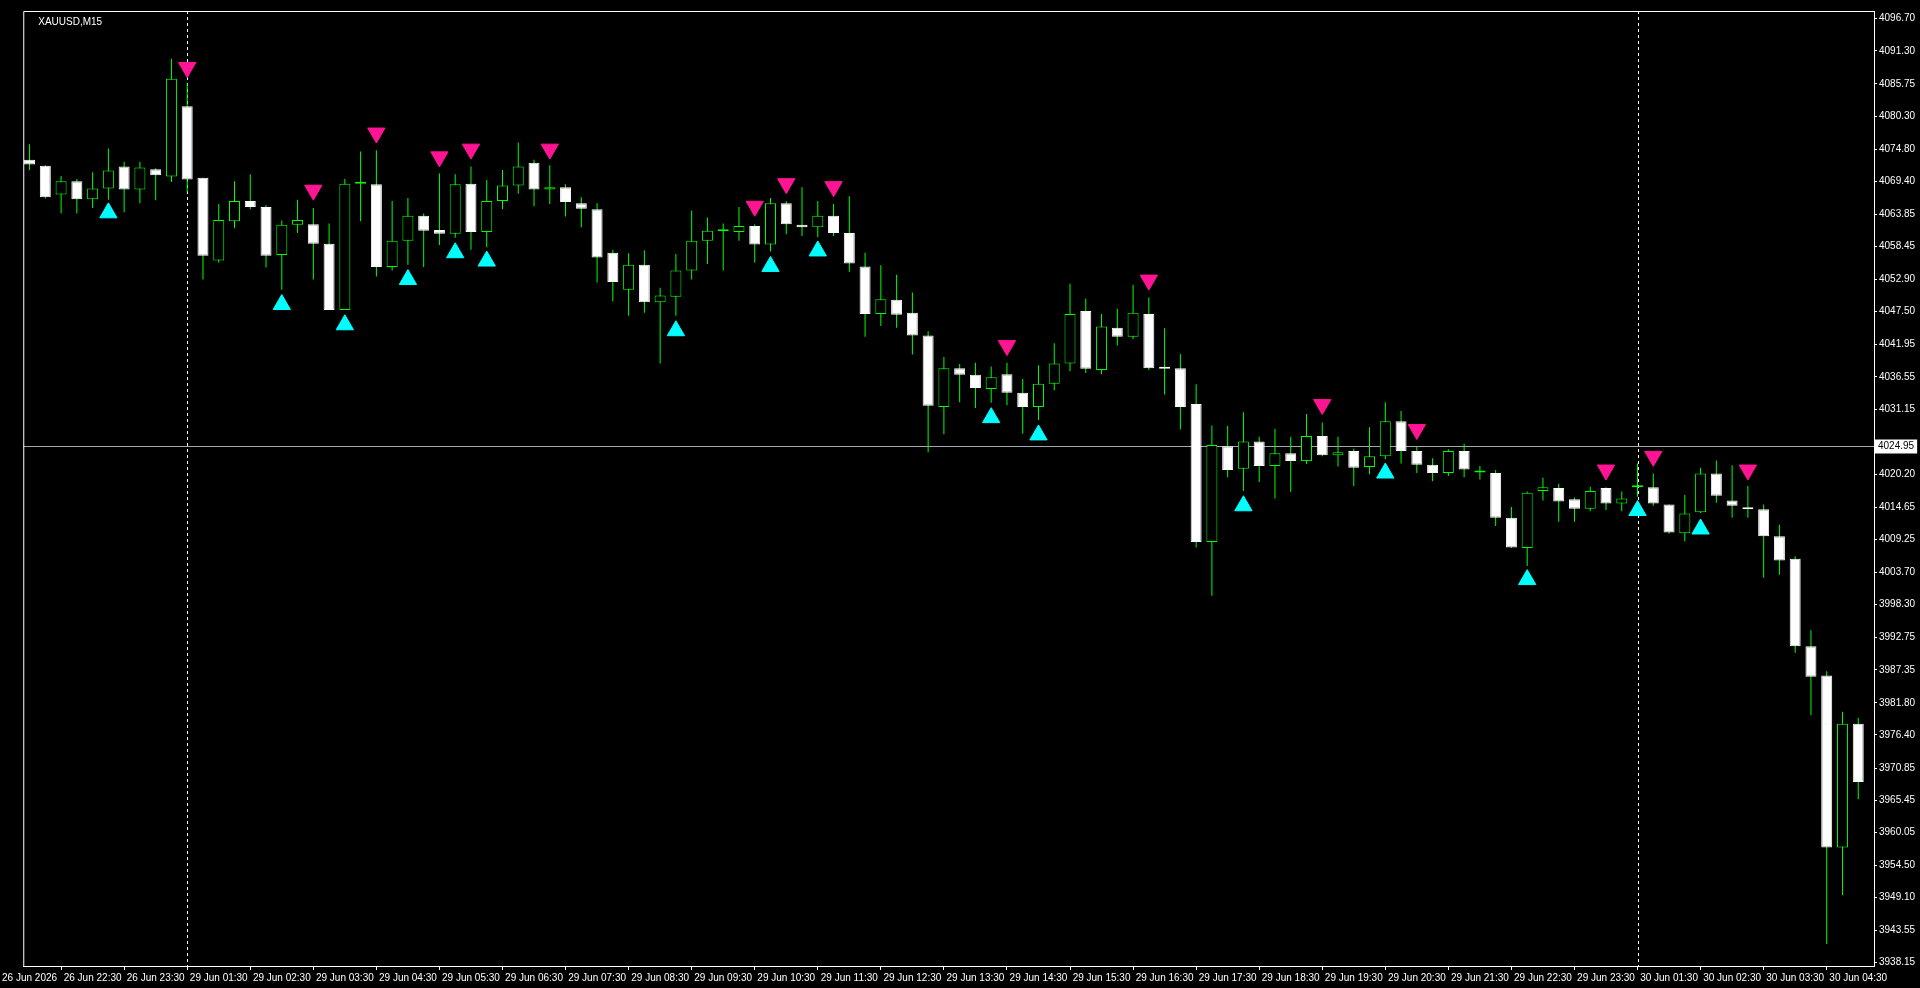 The height and width of the screenshot is (988, 1920). What do you see at coordinates (1897, 344) in the screenshot?
I see `y-tick-label: 4041.95` at bounding box center [1897, 344].